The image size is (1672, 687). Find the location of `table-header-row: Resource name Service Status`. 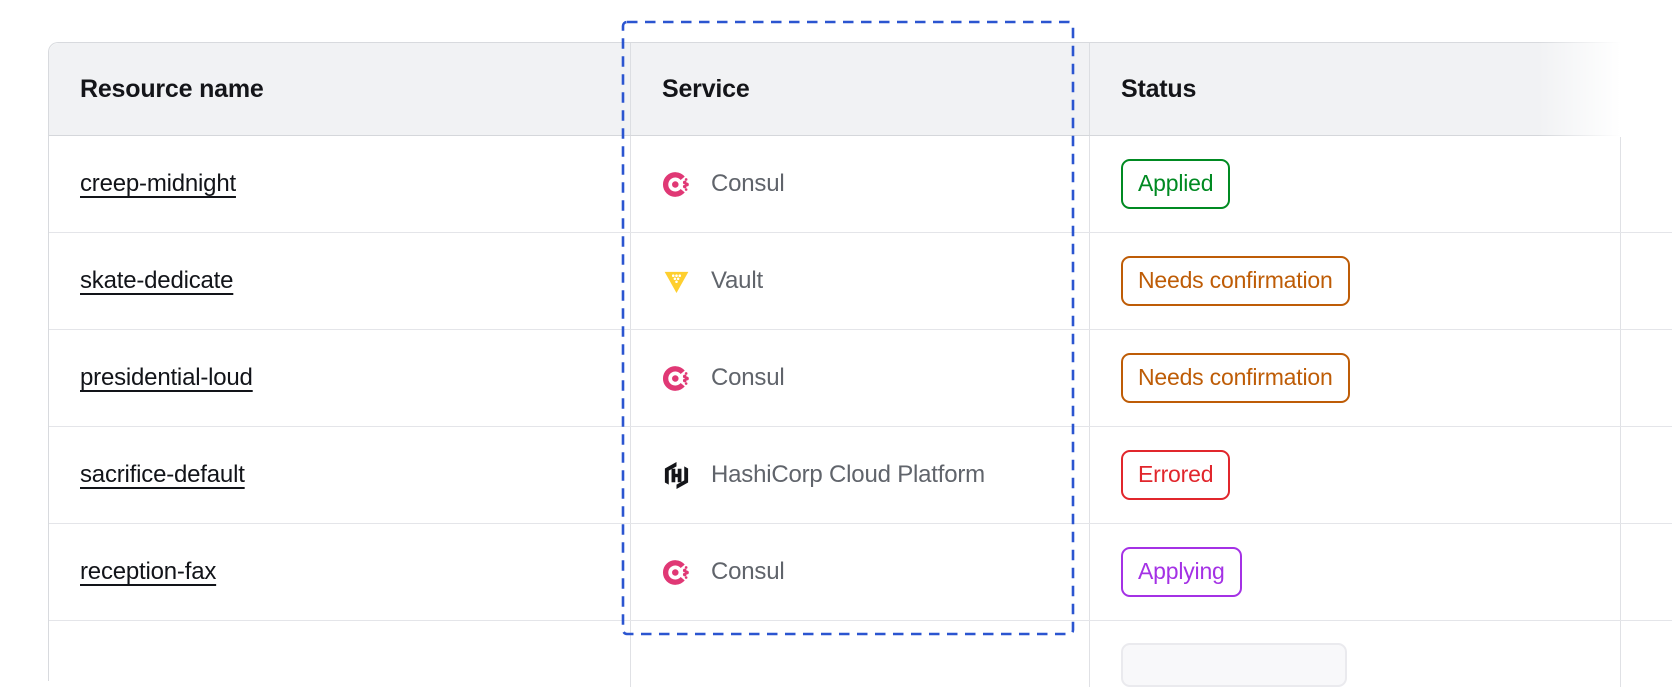

table-header-row: Resource name Service Status is located at coordinates (860, 89).